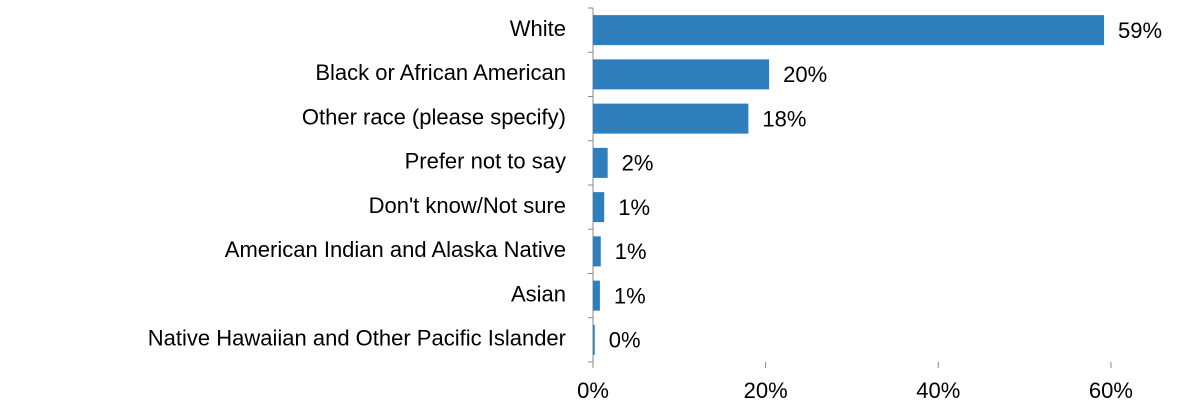 The width and height of the screenshot is (1182, 413). I want to click on y-tick-label: Asian, so click(538, 293).